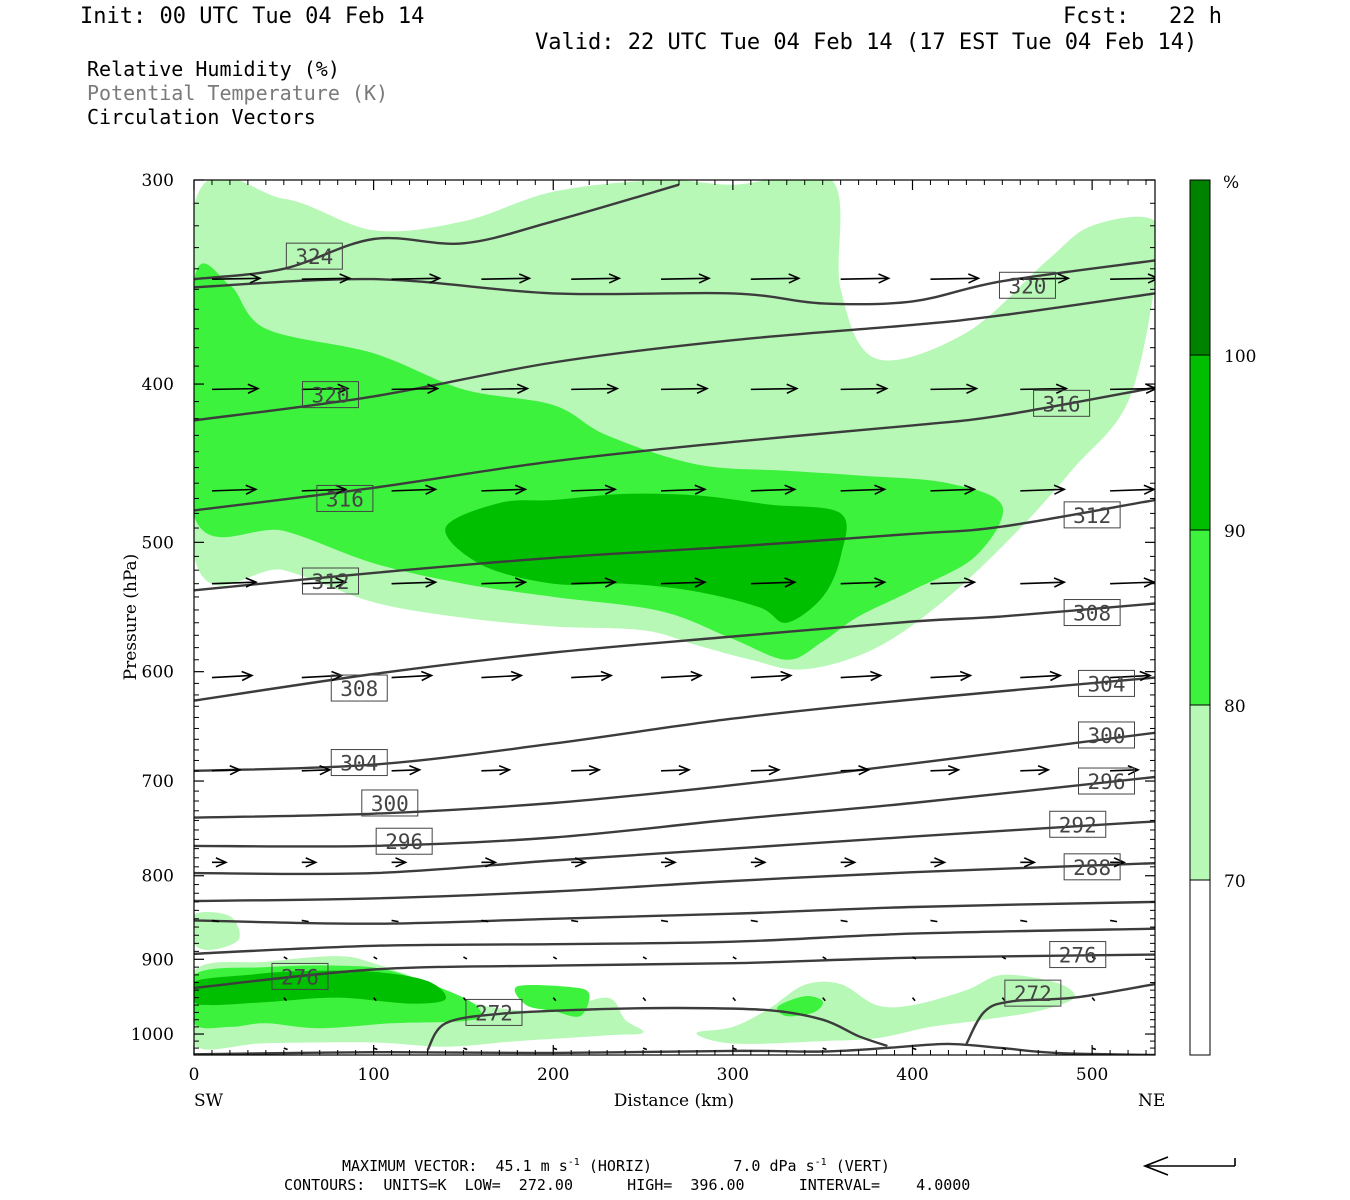 The height and width of the screenshot is (1200, 1350). What do you see at coordinates (1151, 1101) in the screenshot?
I see `x-right-label: NE` at bounding box center [1151, 1101].